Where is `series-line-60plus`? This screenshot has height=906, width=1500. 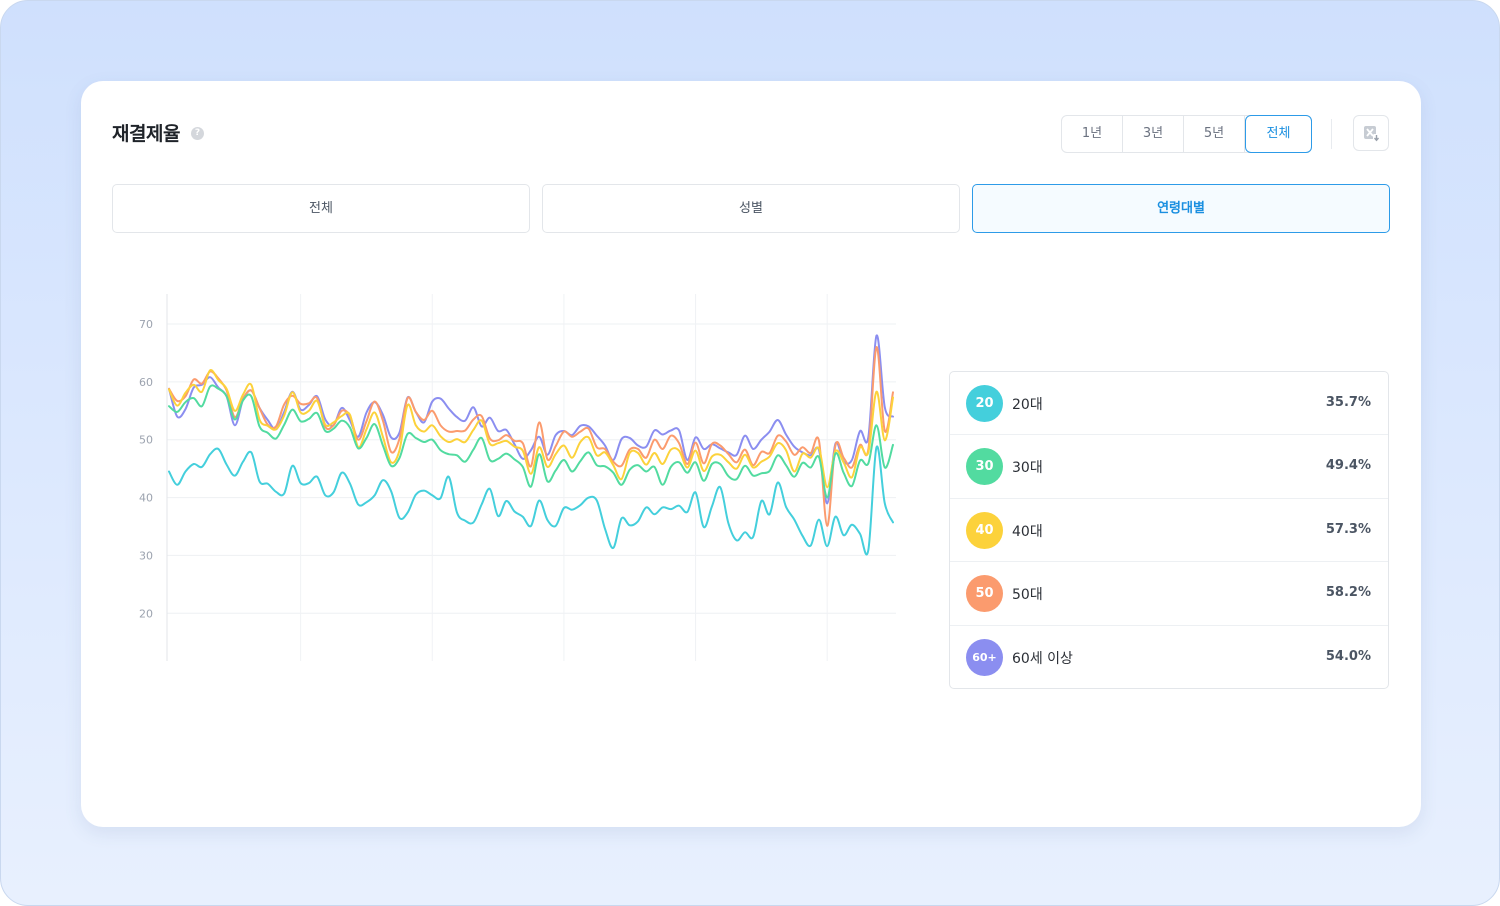
series-line-60plus is located at coordinates (531, 419).